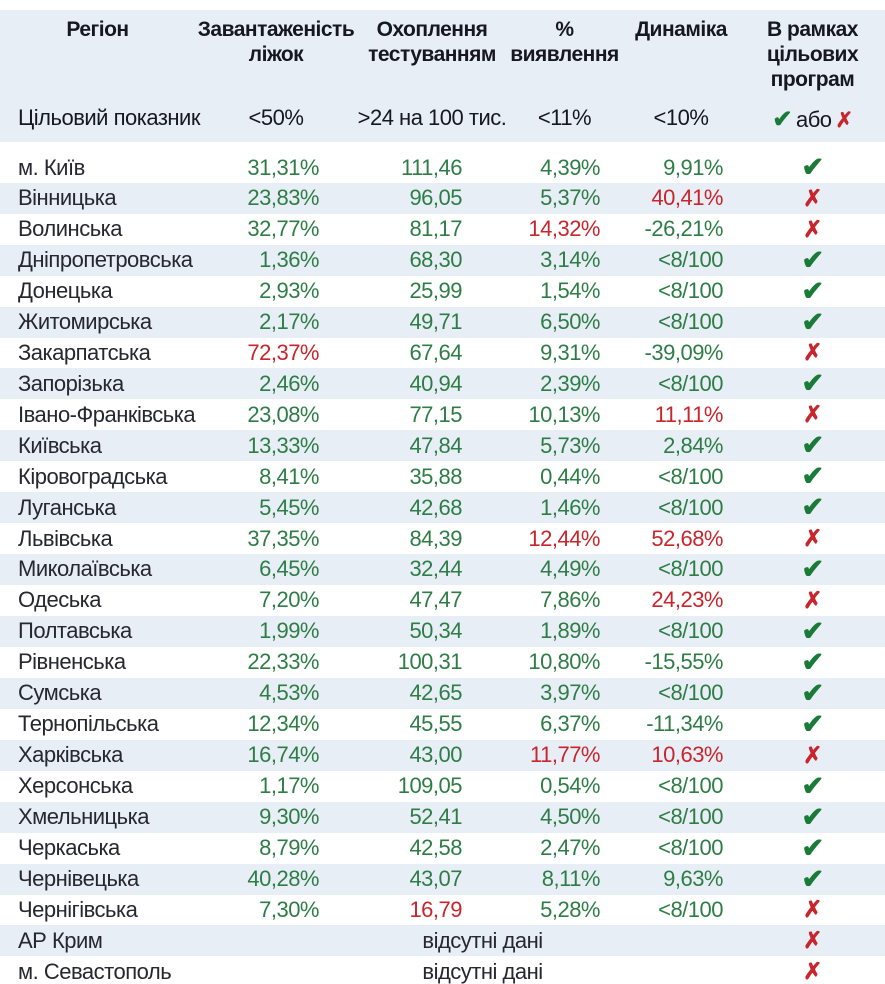 This screenshot has height=984, width=885. Describe the element at coordinates (442, 817) in the screenshot. I see `table-row: Хмельницька 9,30% 52,41 4,50% <8/100 ✔` at that location.